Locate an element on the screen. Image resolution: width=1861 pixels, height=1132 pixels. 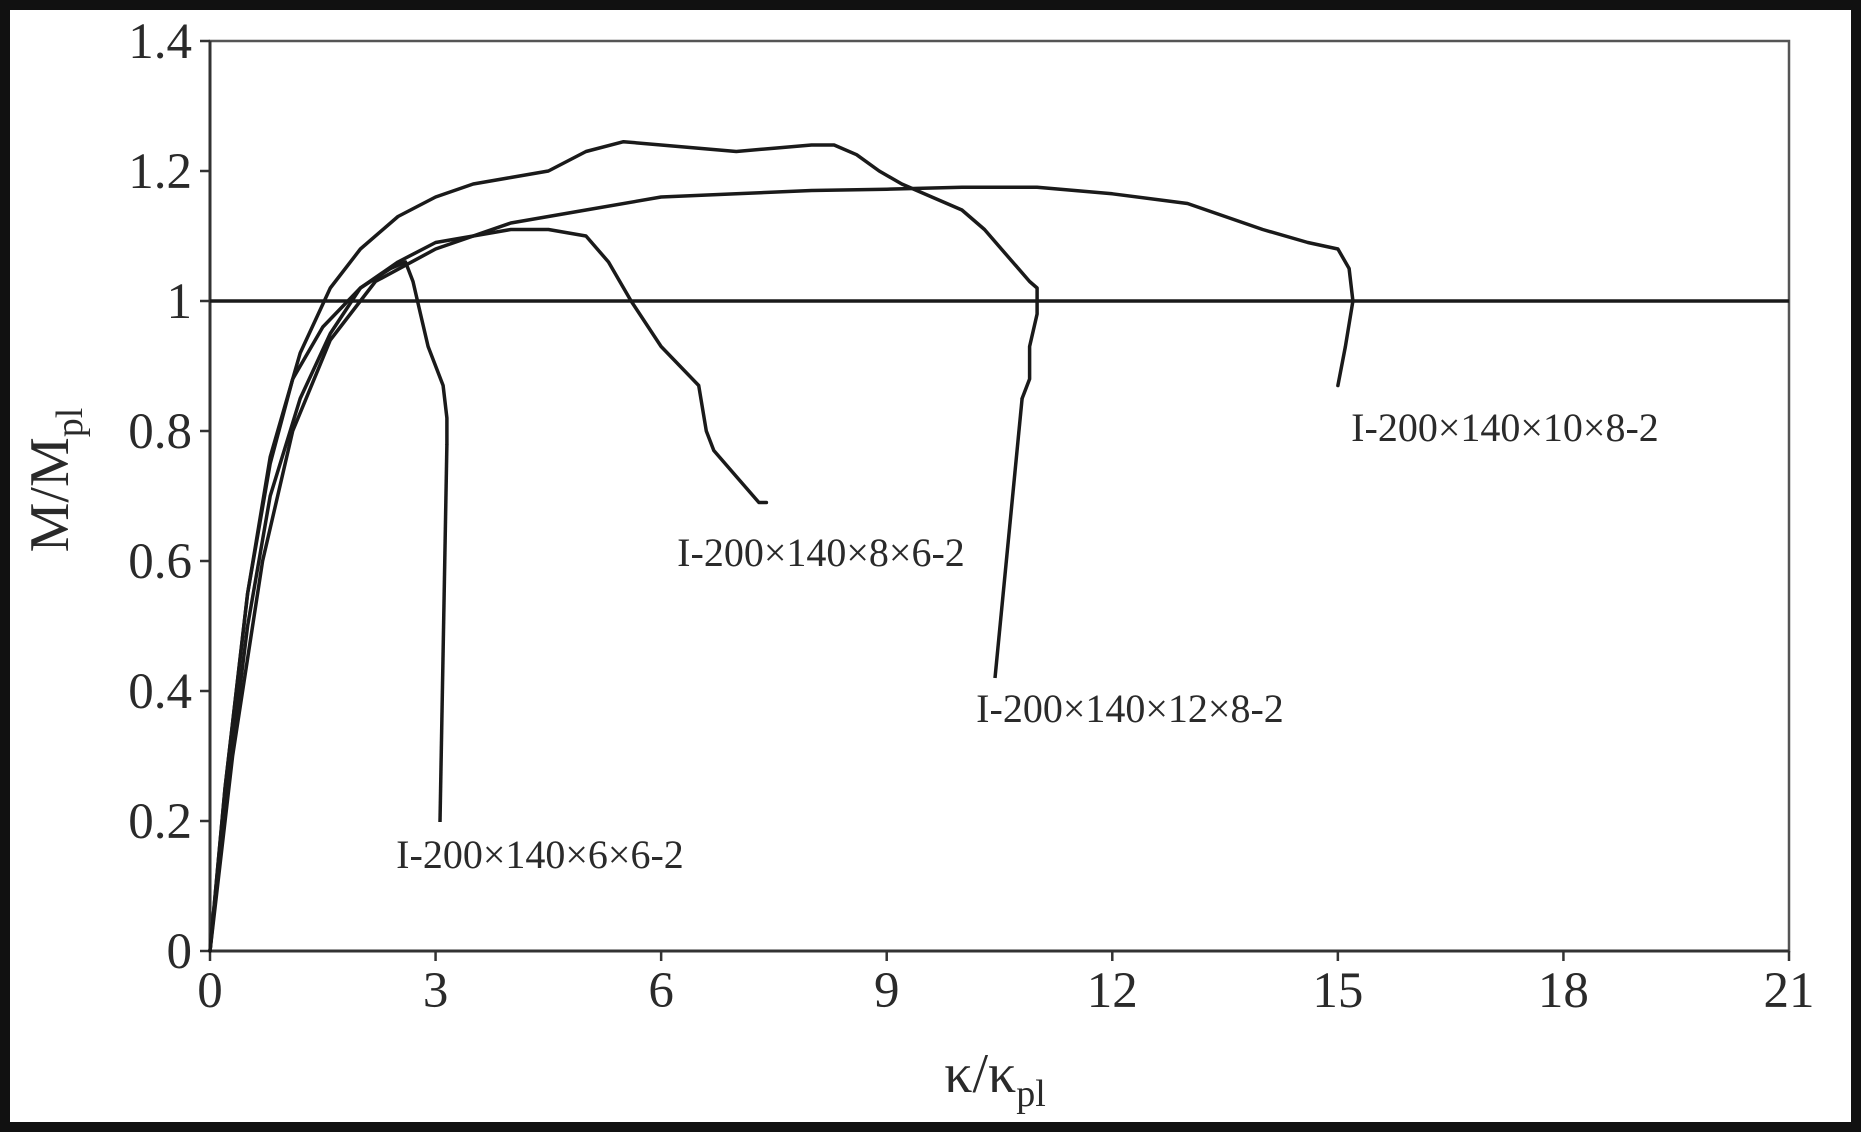
y-tick-label: 0.4 is located at coordinates (160, 692).